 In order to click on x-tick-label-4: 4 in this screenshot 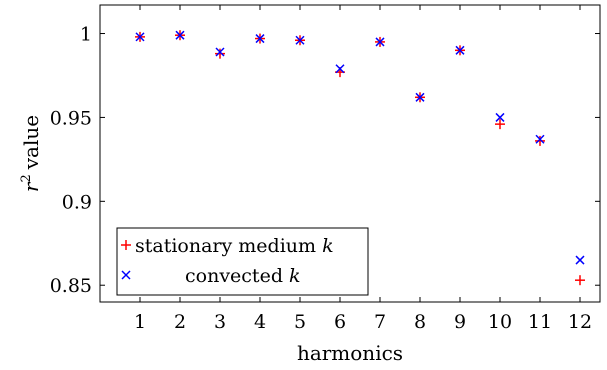, I will do `click(260, 322)`.